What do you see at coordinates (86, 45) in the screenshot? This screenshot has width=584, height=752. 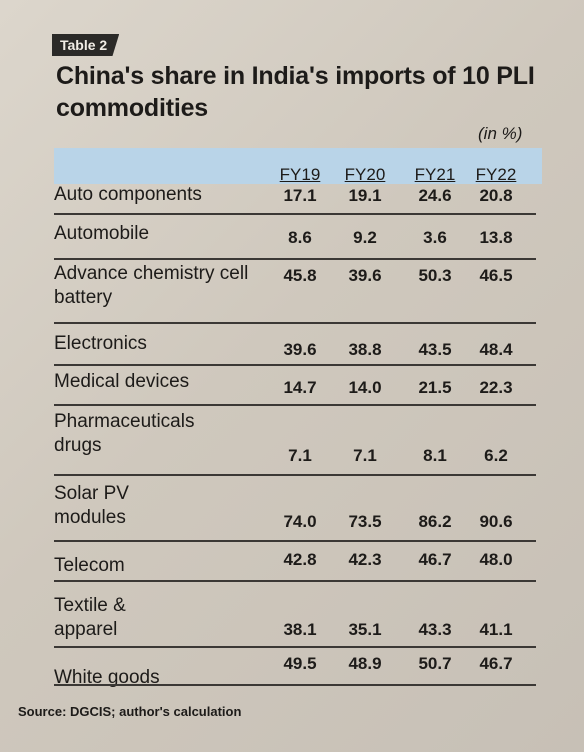 I see `table-tag: Table 2` at bounding box center [86, 45].